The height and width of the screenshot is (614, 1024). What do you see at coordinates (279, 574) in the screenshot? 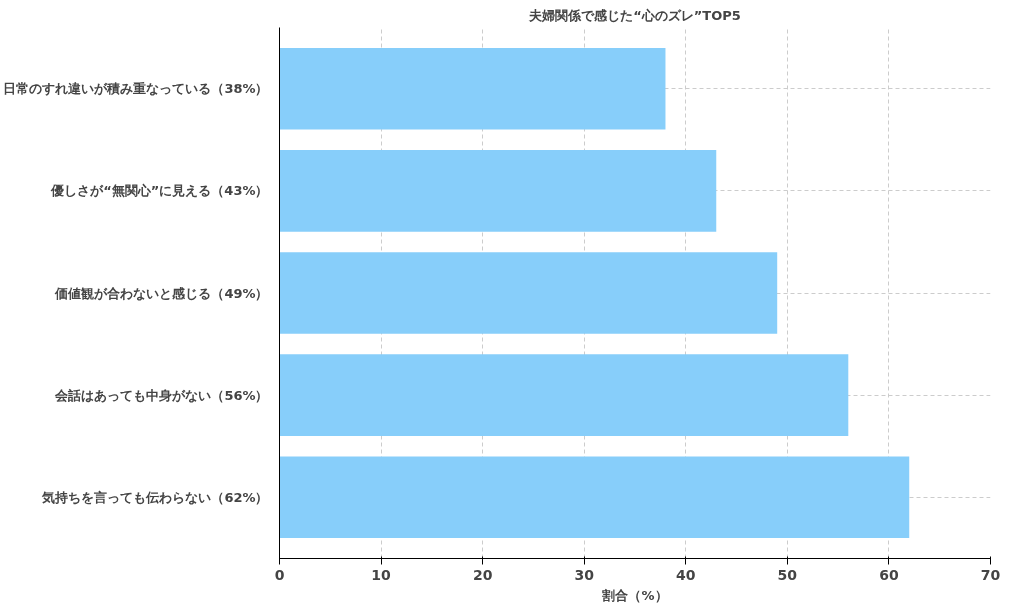
I see `x-tick-label: 0` at bounding box center [279, 574].